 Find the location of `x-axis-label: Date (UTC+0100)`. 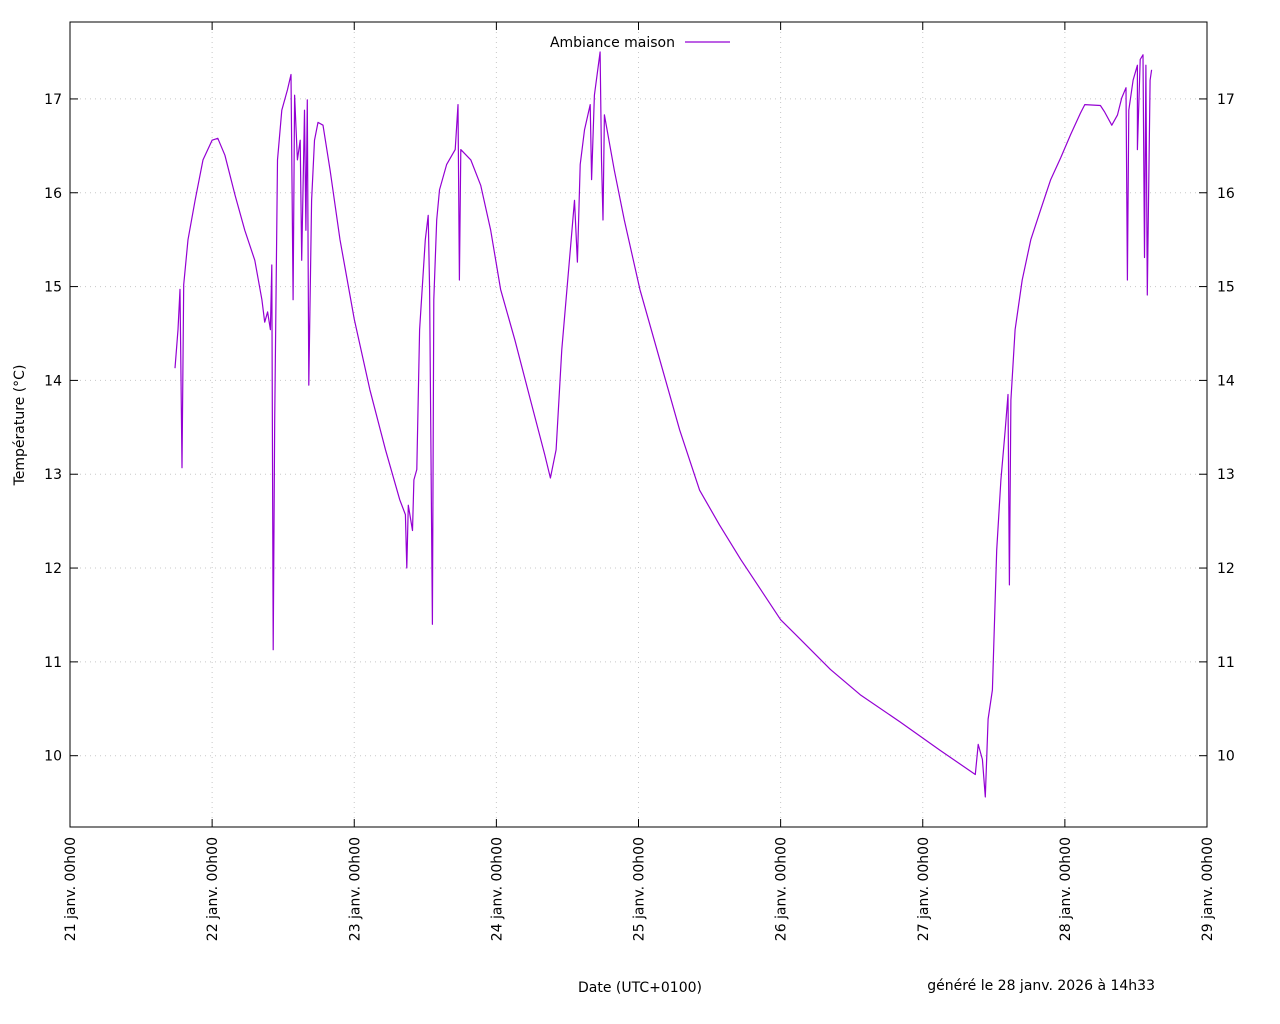

x-axis-label: Date (UTC+0100) is located at coordinates (640, 988).